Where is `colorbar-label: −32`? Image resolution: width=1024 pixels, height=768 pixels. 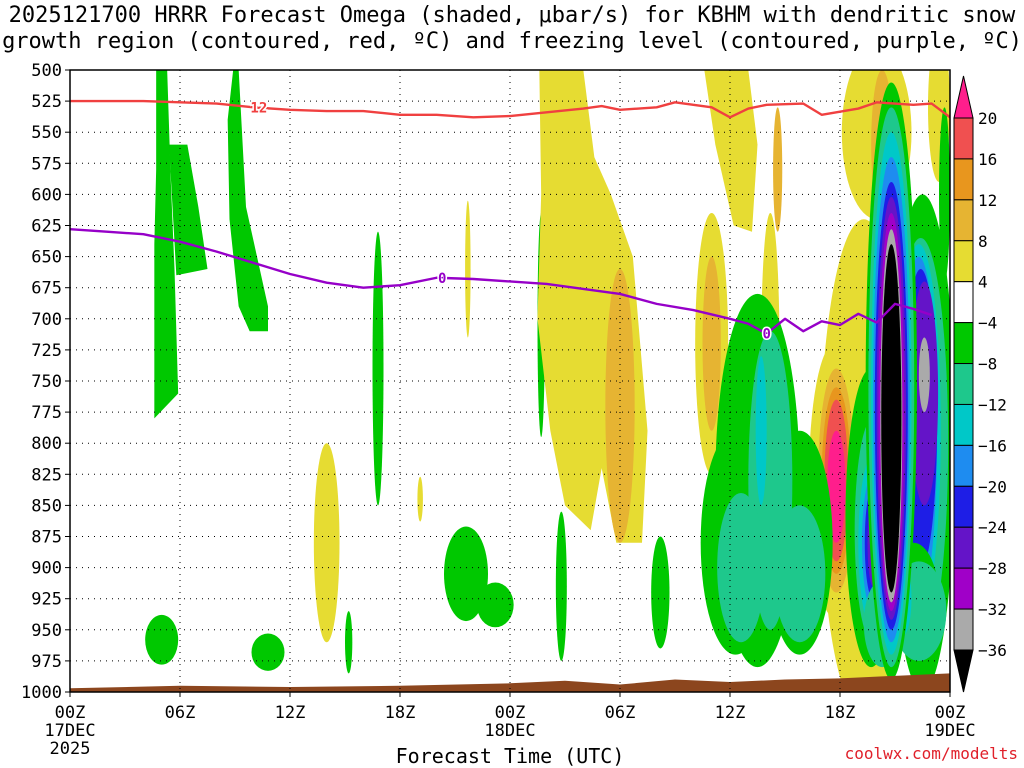
colorbar-label: −32 is located at coordinates (992, 609).